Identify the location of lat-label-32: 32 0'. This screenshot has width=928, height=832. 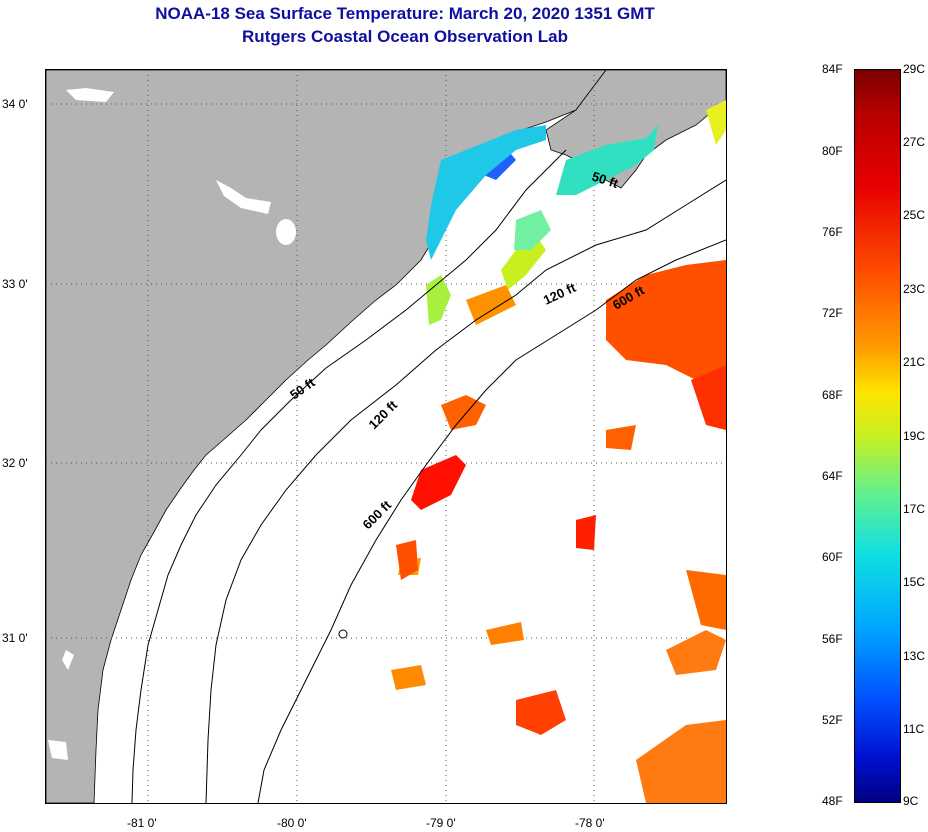
(15, 463).